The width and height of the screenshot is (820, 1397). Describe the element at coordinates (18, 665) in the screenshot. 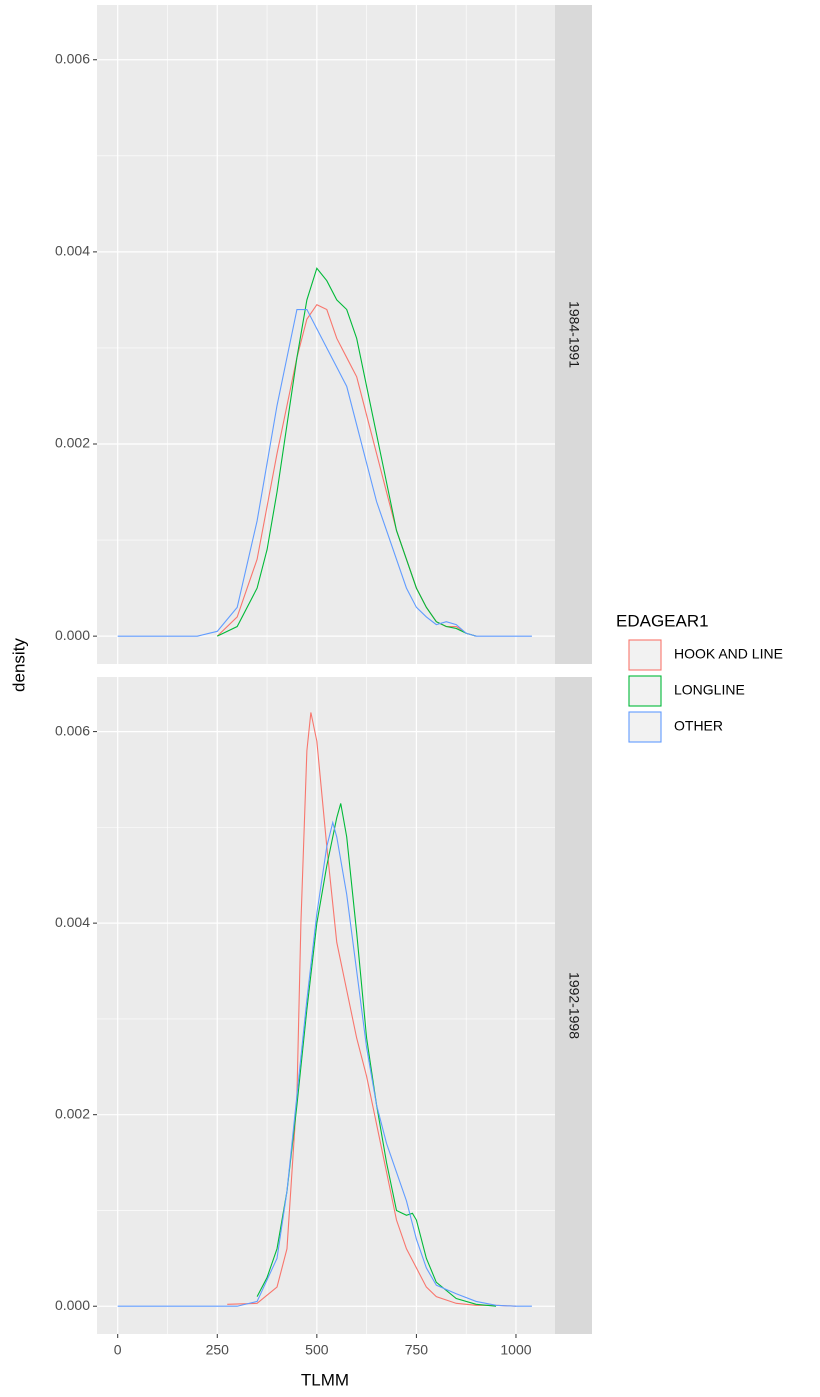

I see `y-axis-title: density` at that location.